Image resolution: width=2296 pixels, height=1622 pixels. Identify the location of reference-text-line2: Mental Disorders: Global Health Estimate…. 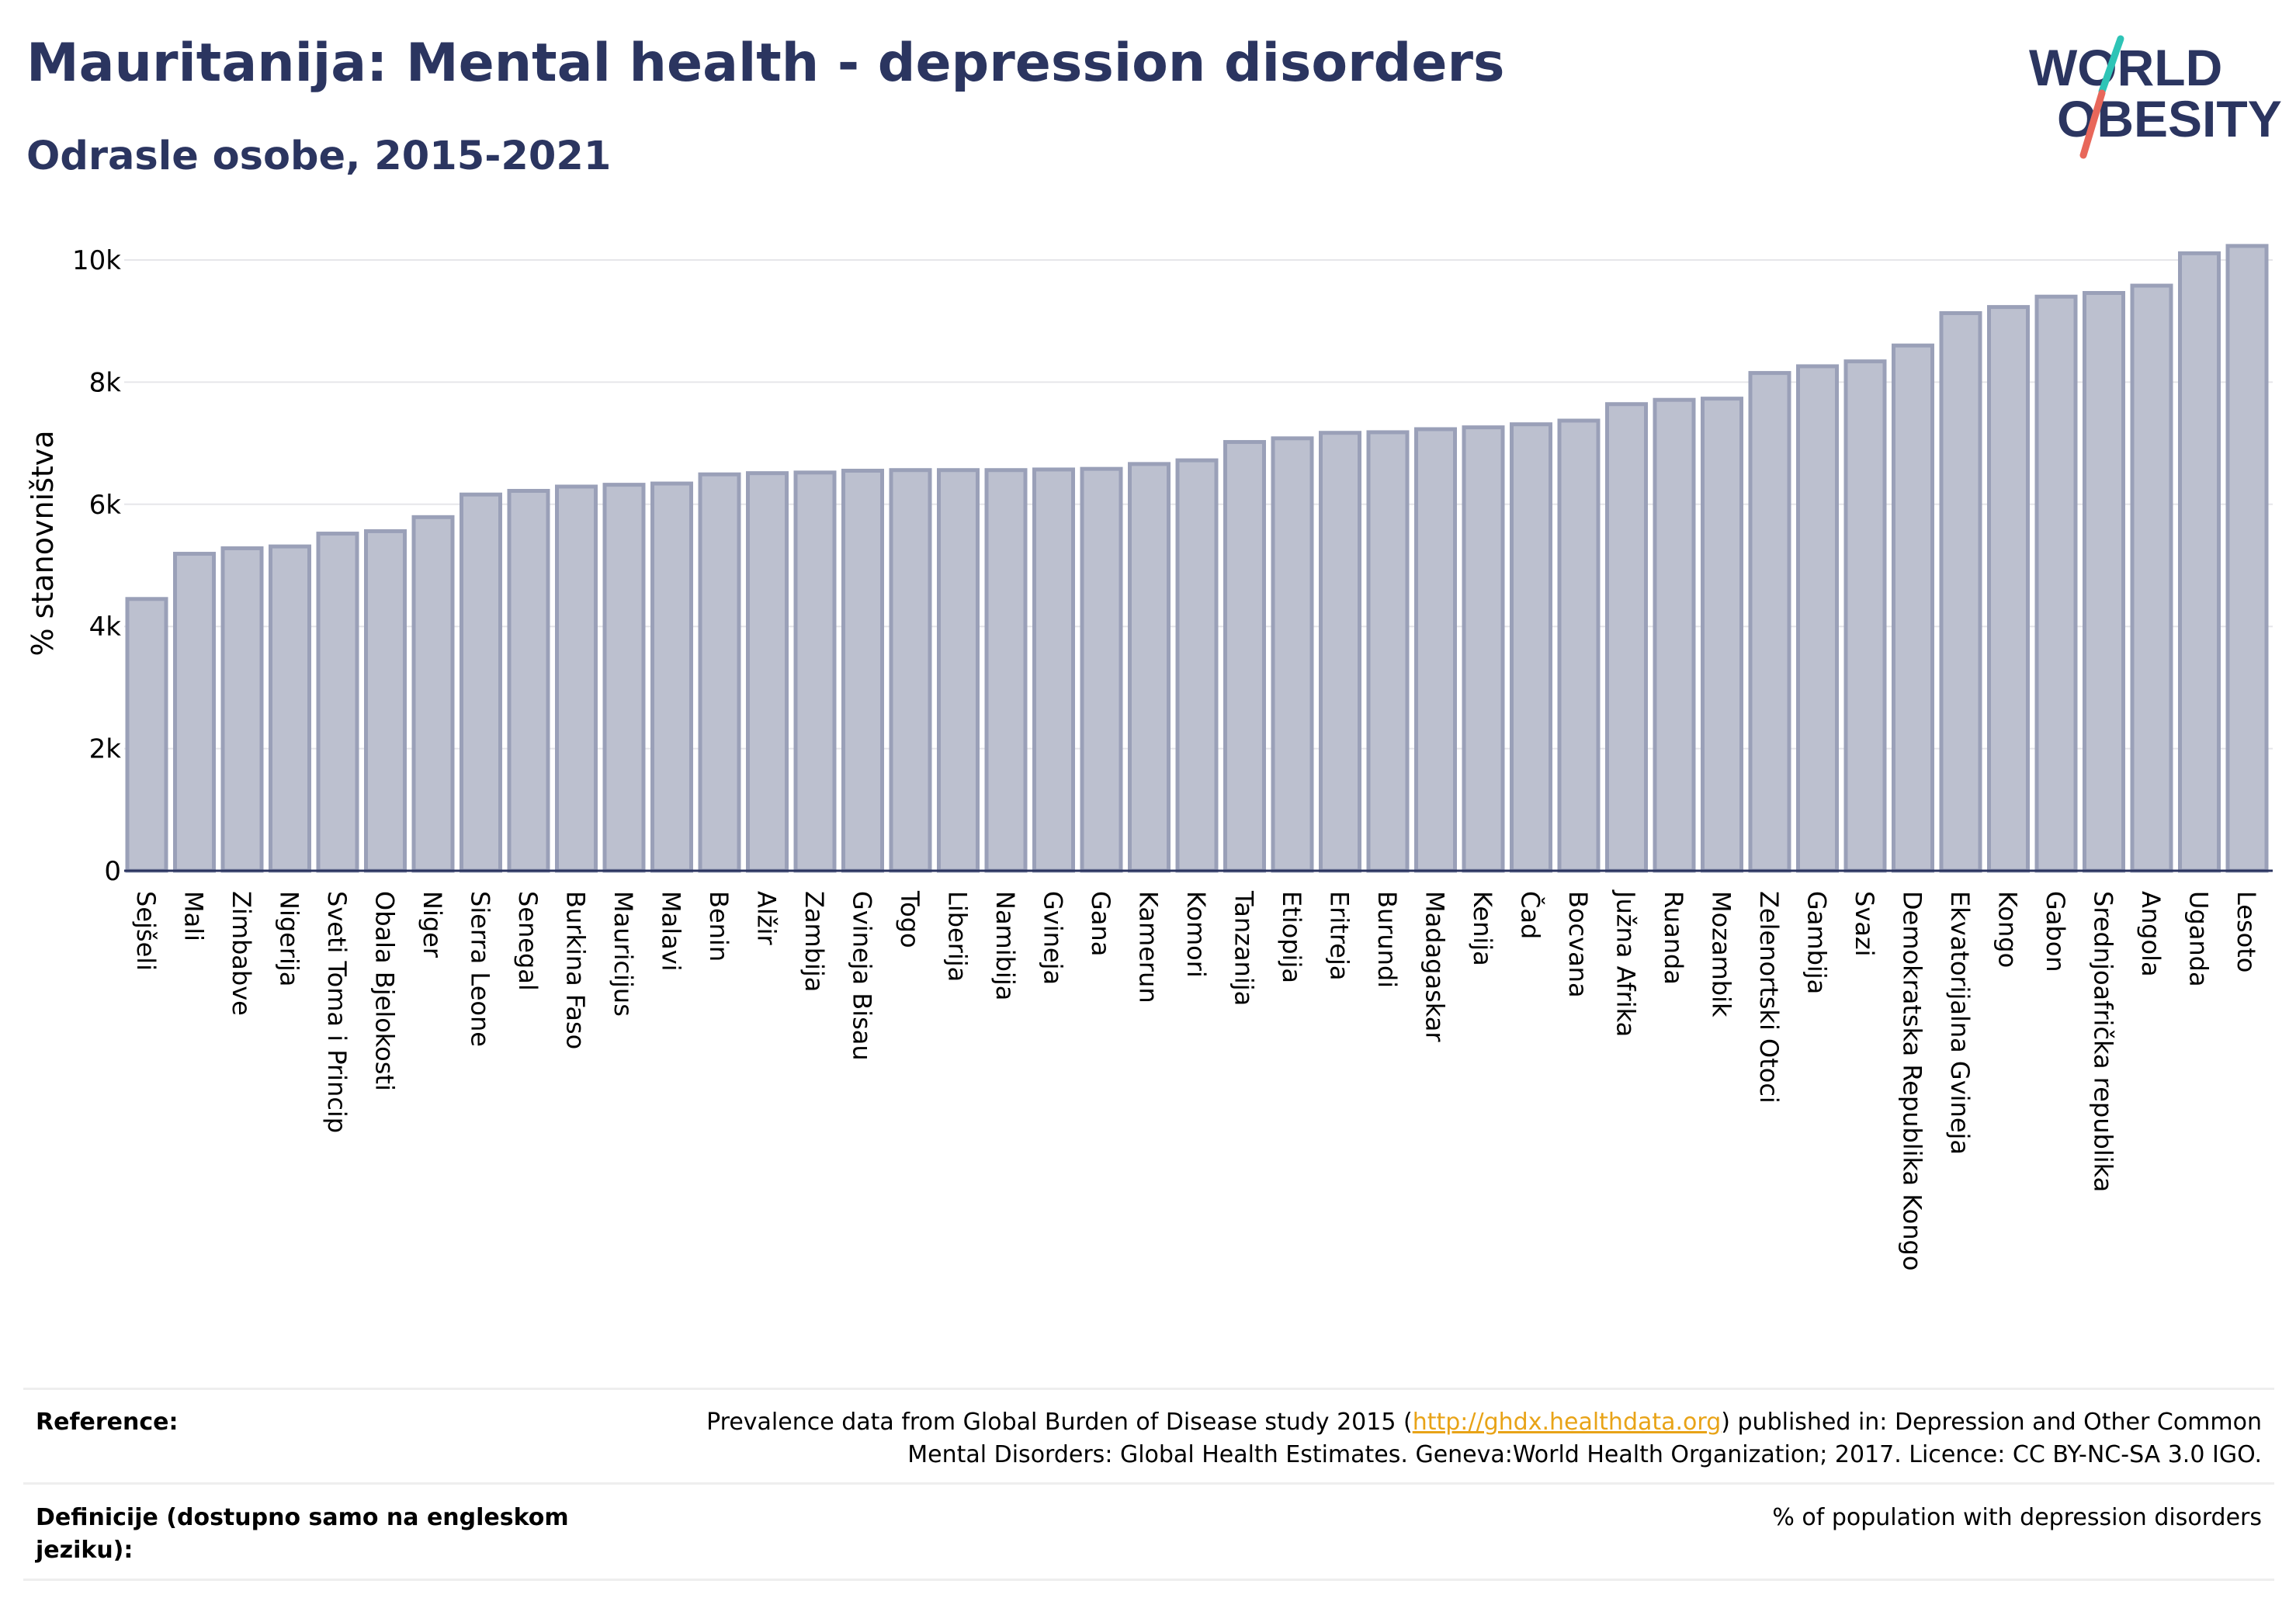
(1584, 1454).